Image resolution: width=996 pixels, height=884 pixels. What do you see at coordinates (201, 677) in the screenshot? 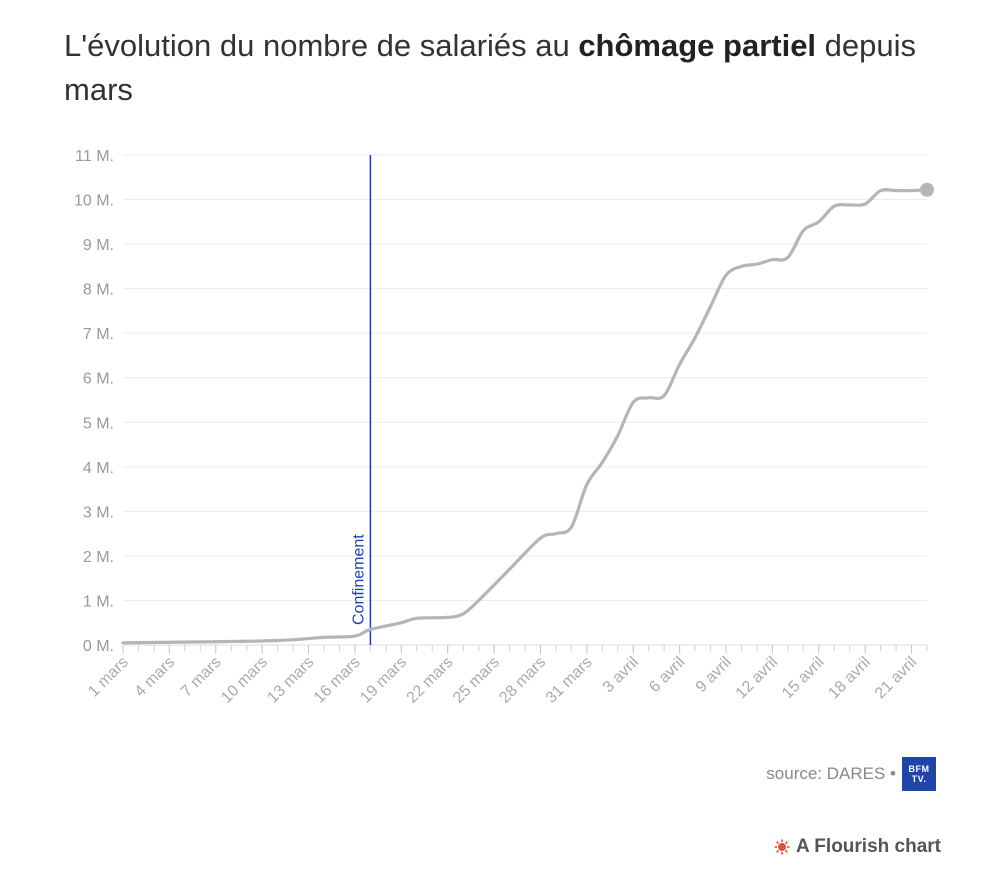
I see `x-tick-label: 7 mars` at bounding box center [201, 677].